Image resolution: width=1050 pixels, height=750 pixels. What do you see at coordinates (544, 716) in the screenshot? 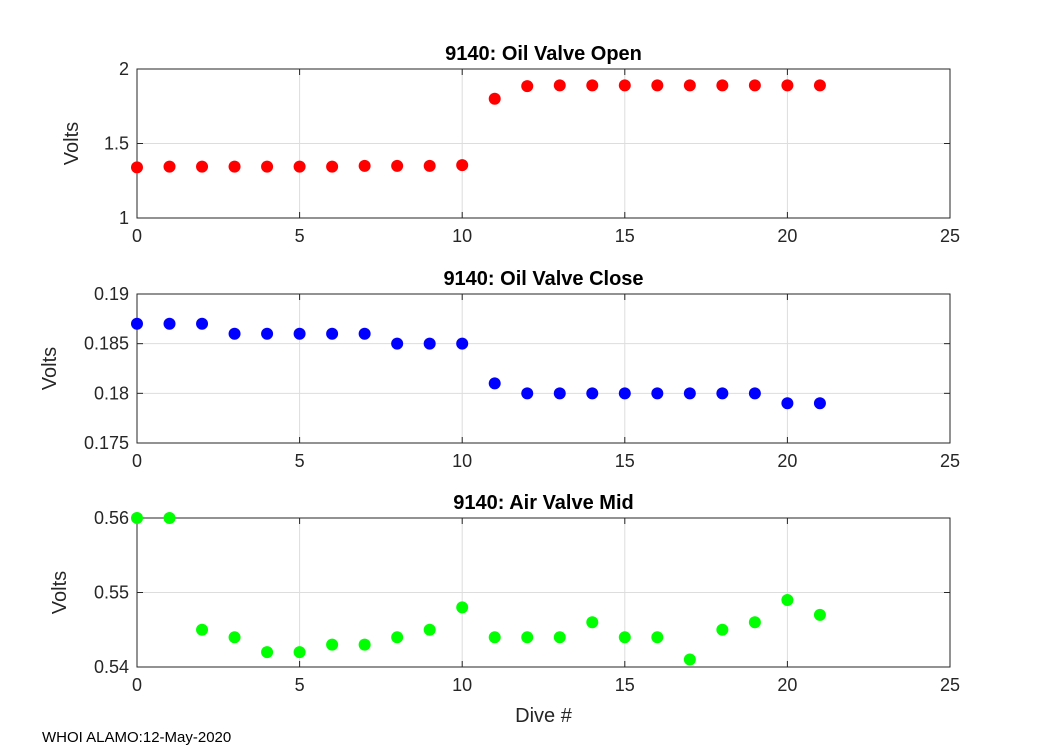
I see `x-axis-label: Dive #` at bounding box center [544, 716].